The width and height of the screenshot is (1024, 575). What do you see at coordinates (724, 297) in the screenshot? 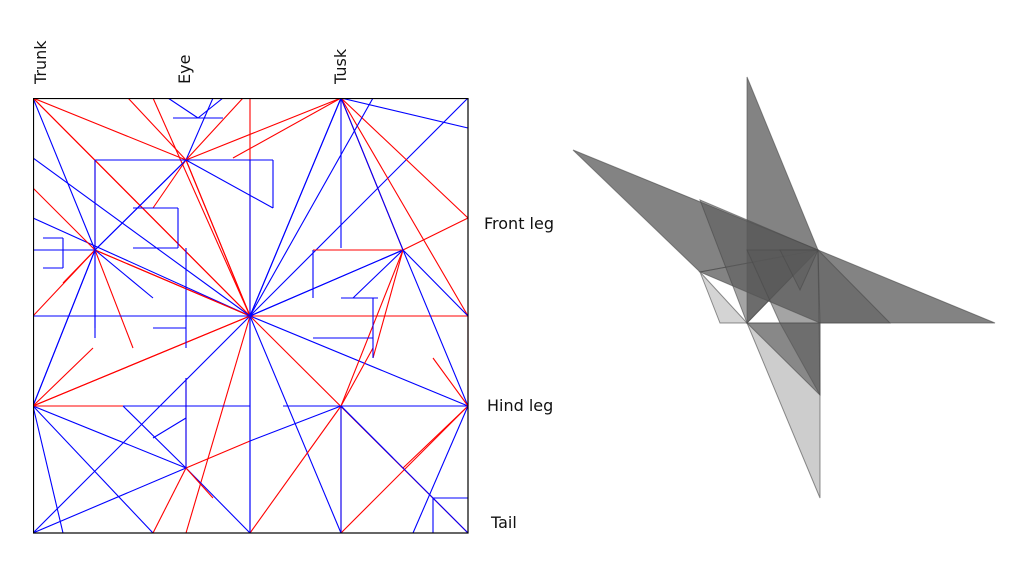
I see `flap-lower-left-light` at bounding box center [724, 297].